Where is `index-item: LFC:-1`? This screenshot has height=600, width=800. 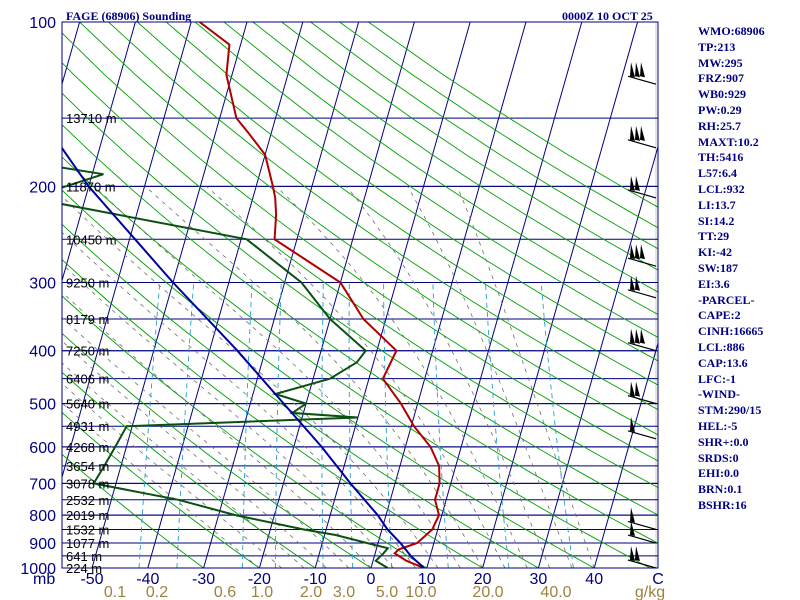
index-item: LFC:-1 is located at coordinates (717, 378).